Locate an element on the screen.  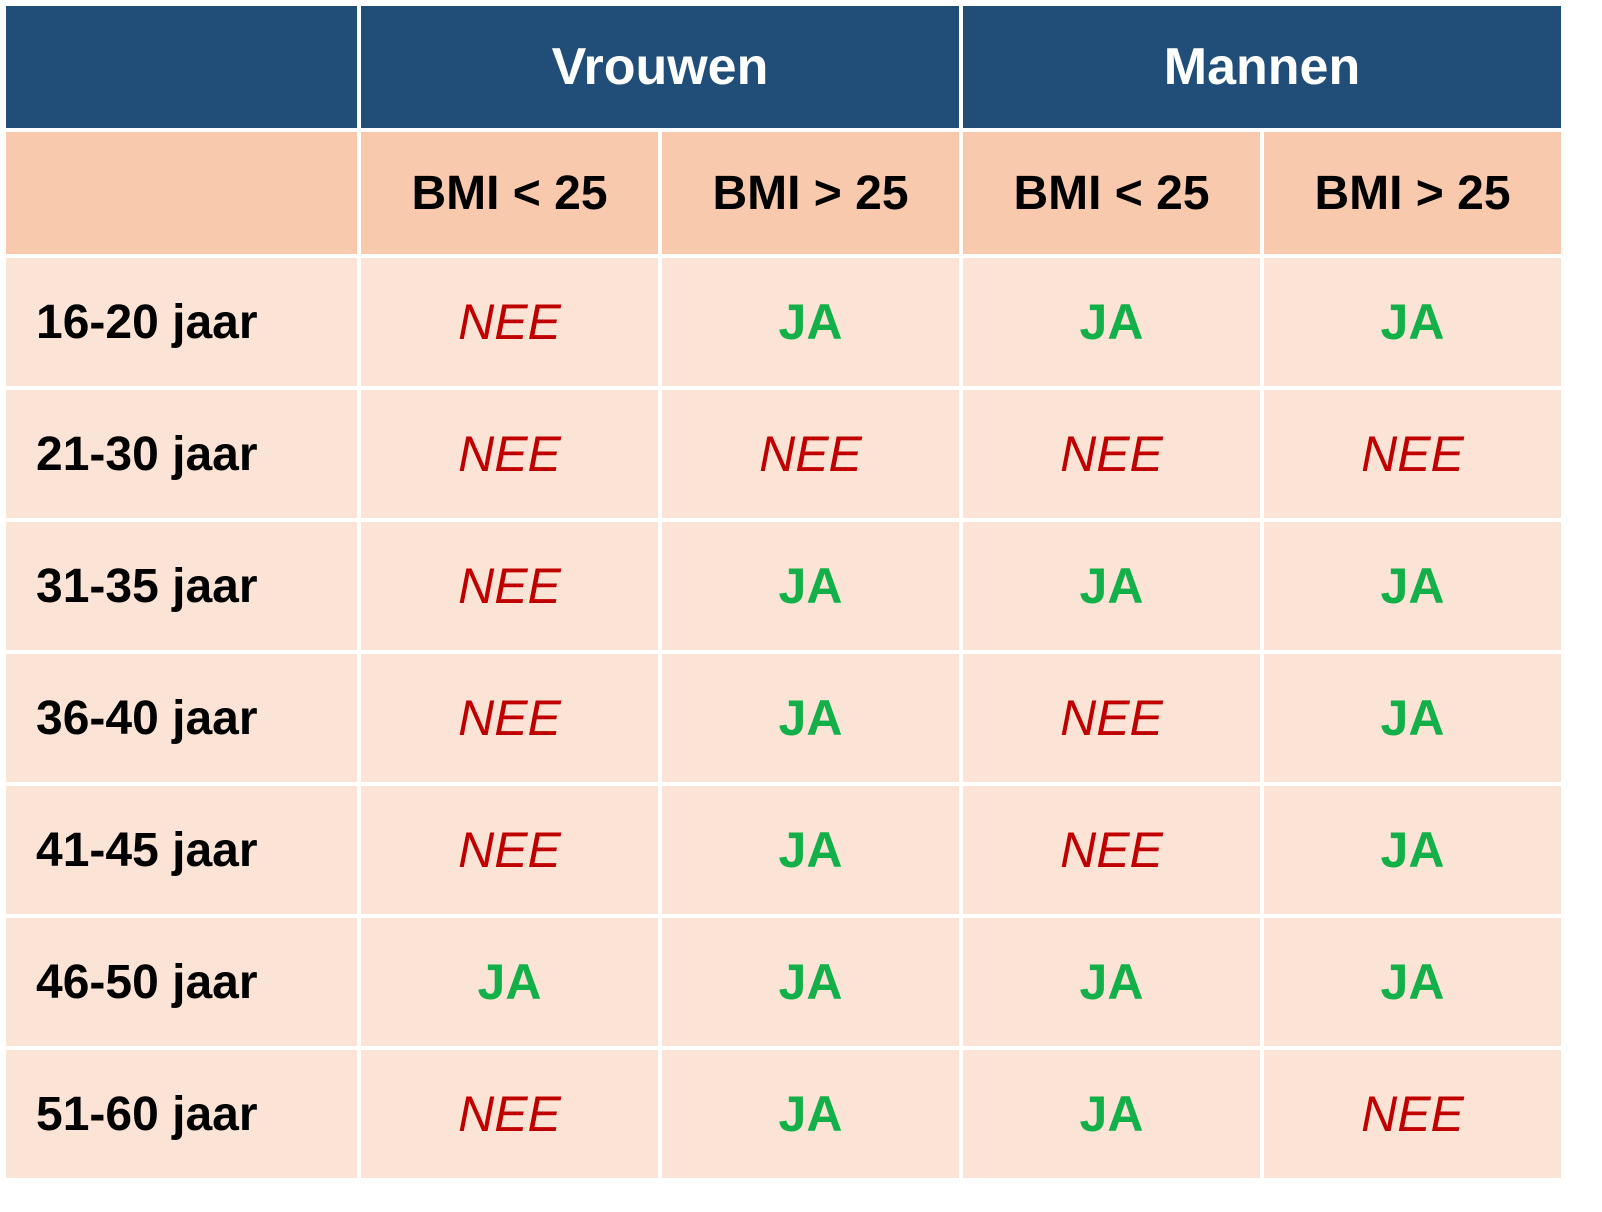
header-corner is located at coordinates (181, 67).